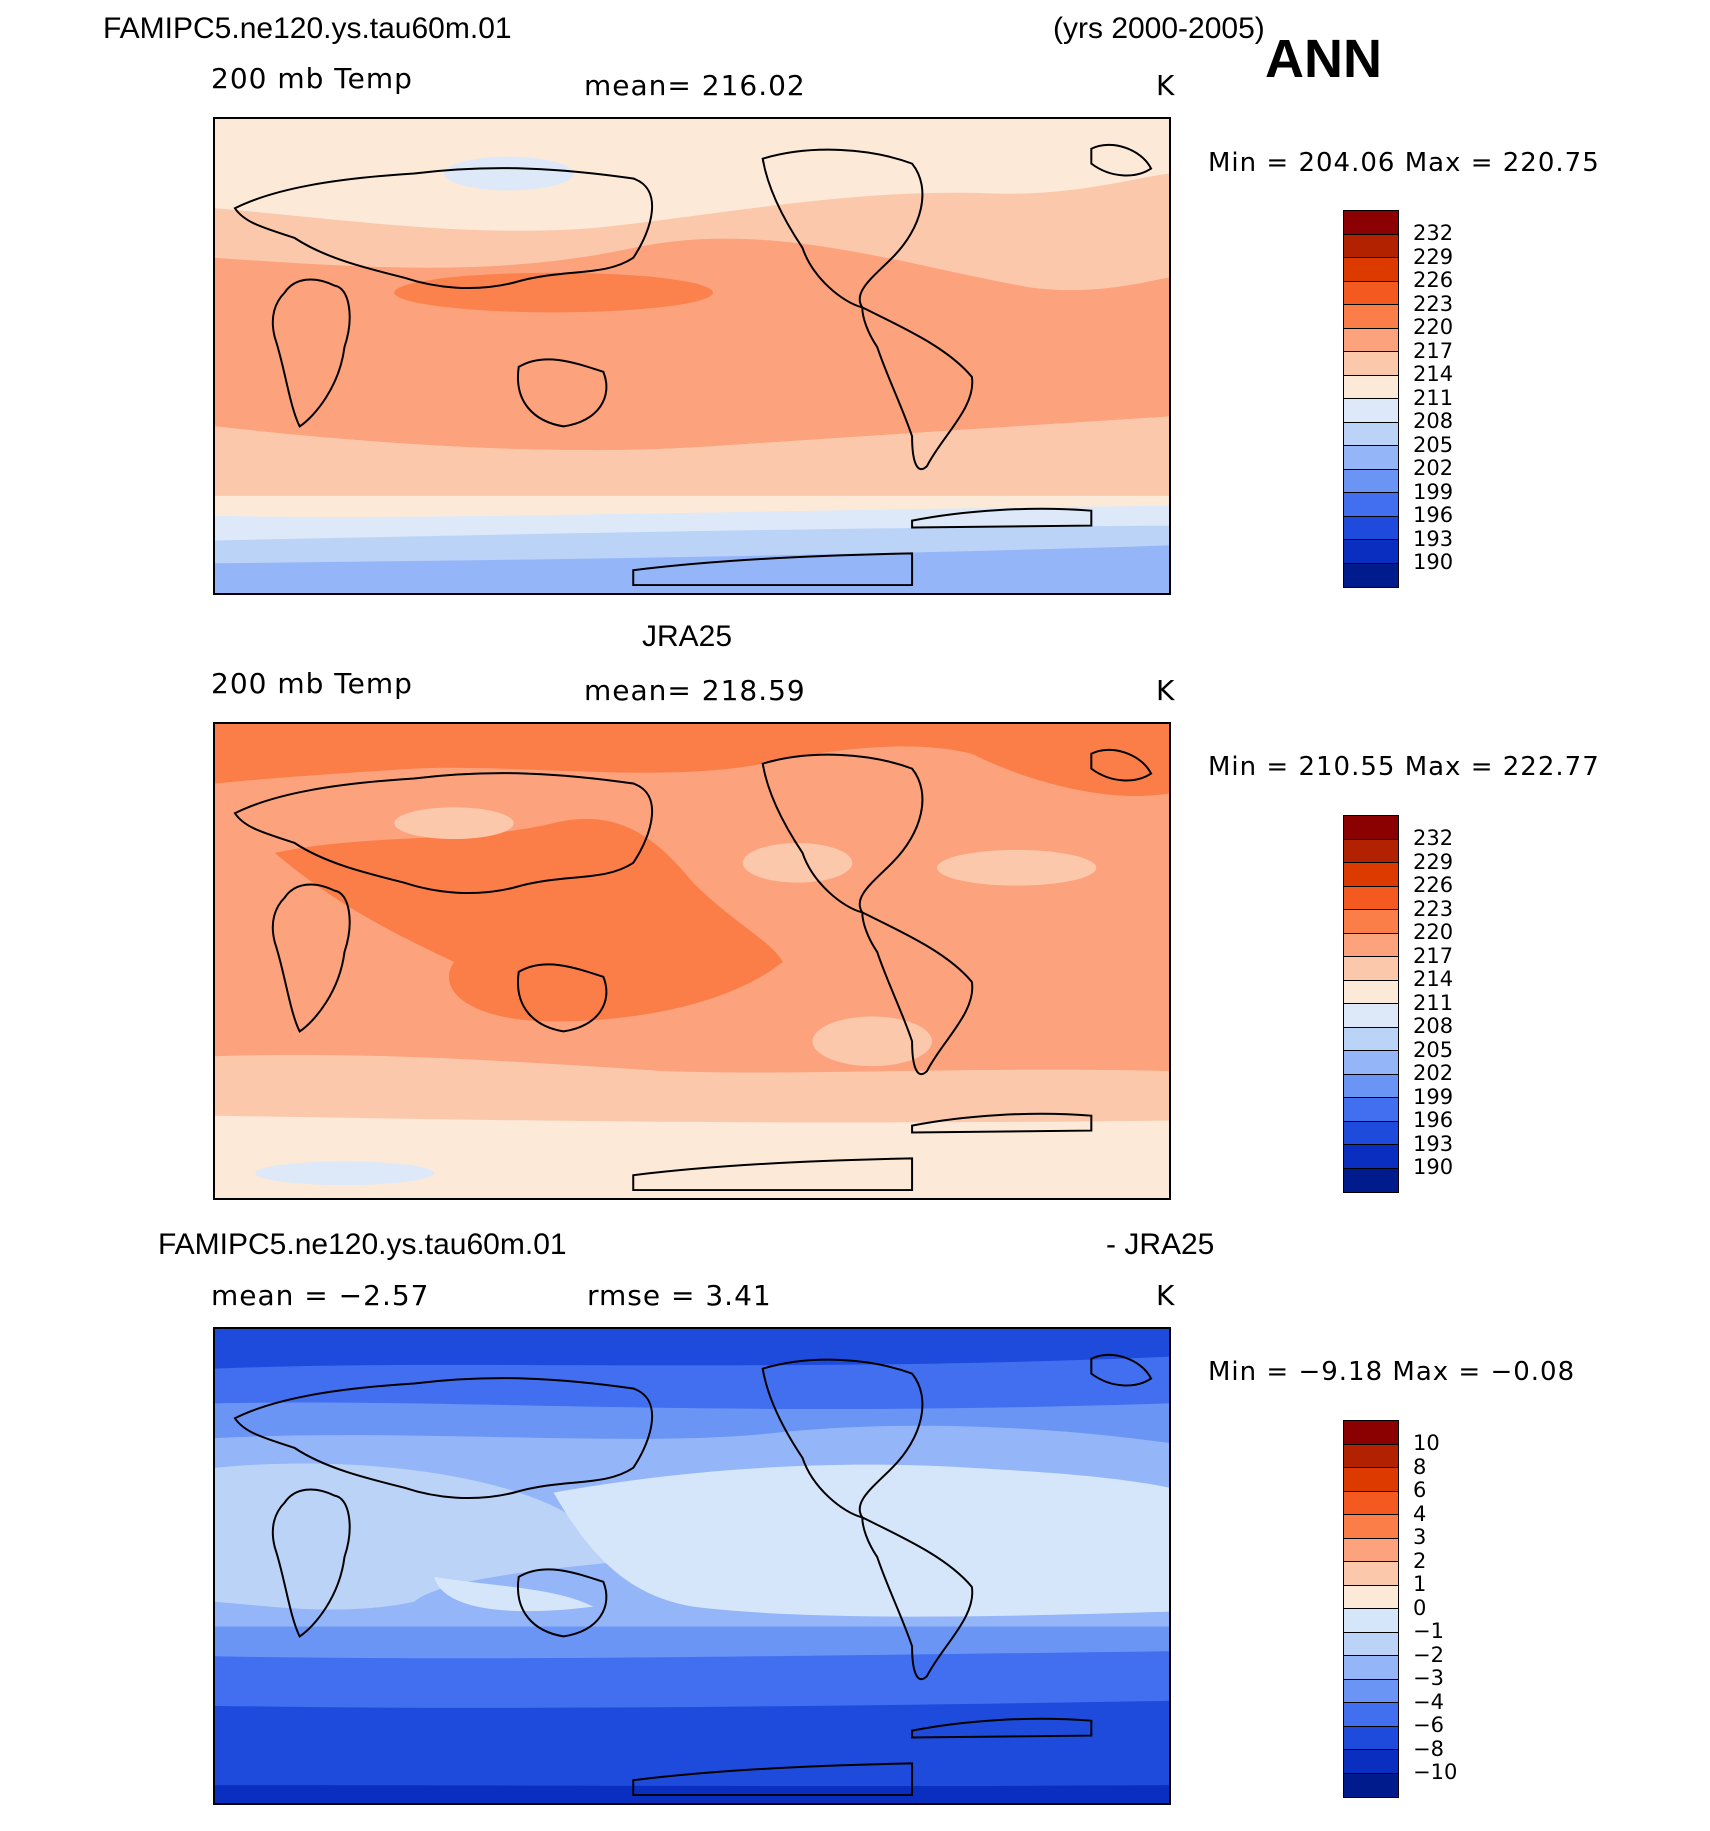  What do you see at coordinates (1420, 1513) in the screenshot?
I see `colorbar-label: 4` at bounding box center [1420, 1513].